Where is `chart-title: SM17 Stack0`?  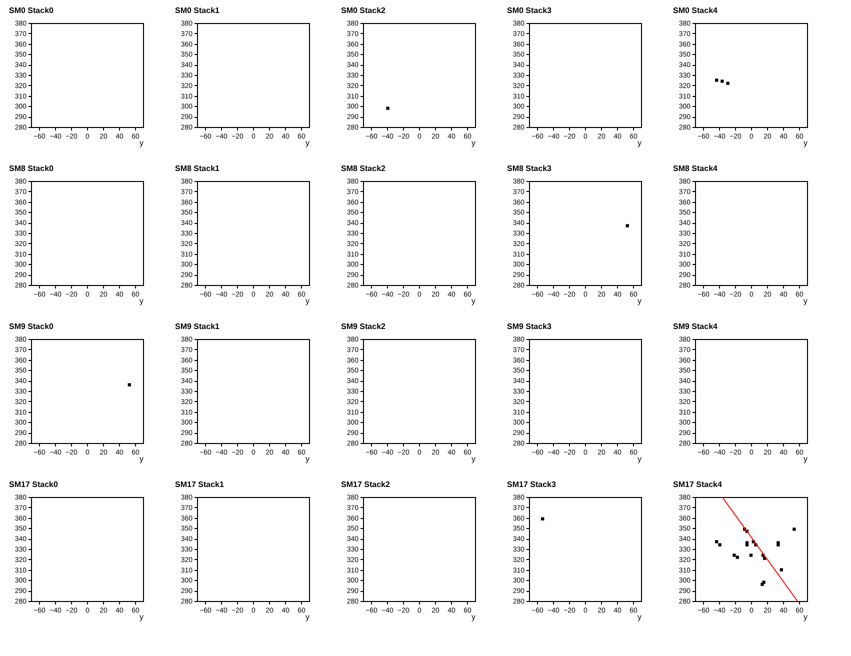
chart-title: SM17 Stack0 is located at coordinates (33, 484).